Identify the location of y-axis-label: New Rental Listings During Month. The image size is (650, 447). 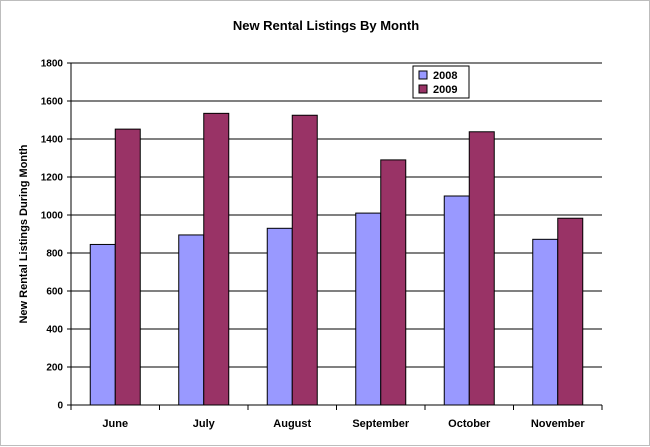
(24, 233).